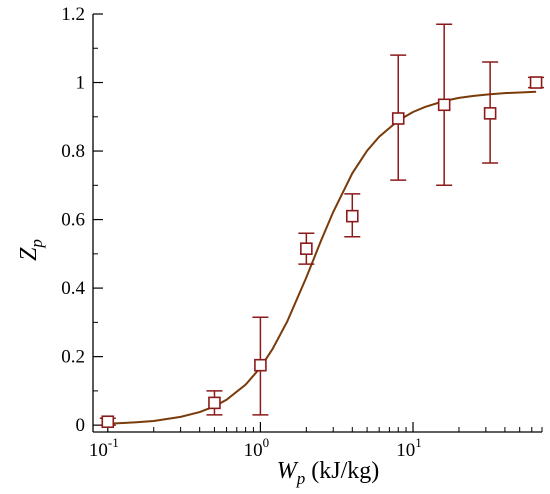 The image size is (550, 494). Describe the element at coordinates (104, 448) in the screenshot. I see `x-tick-label: 10⁻¹` at that location.